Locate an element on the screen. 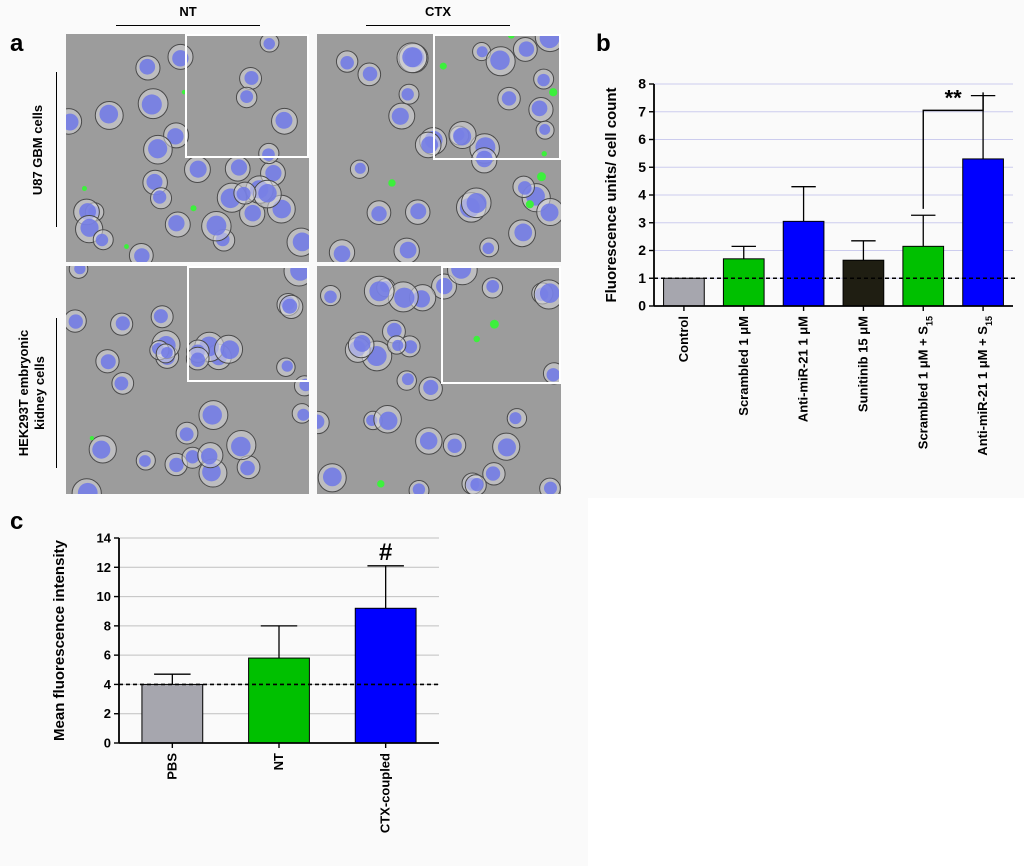 The image size is (1024, 866). y-tick-label-6: 6 is located at coordinates (642, 139).